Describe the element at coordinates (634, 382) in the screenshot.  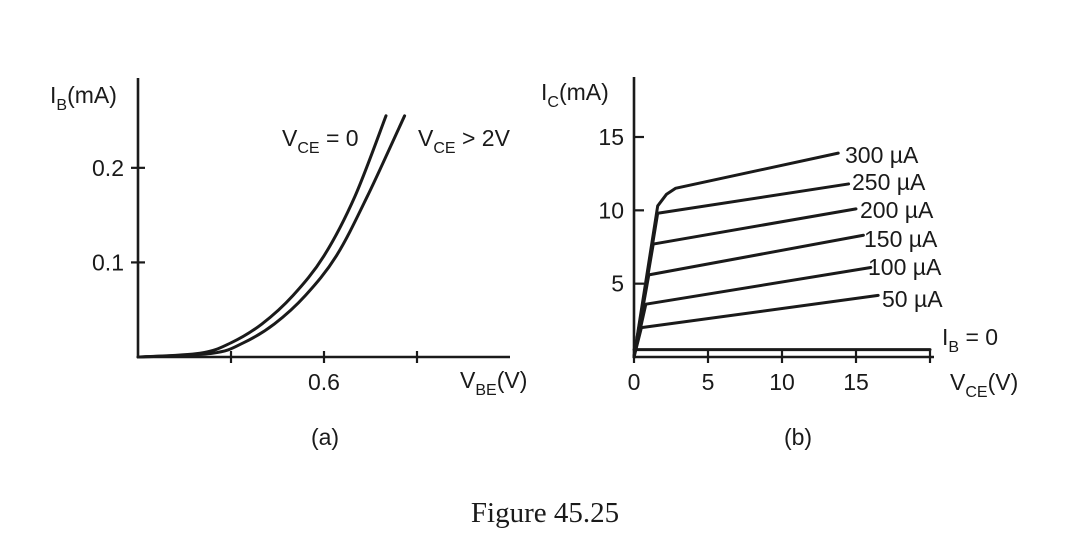
I see `x-tick-label: 0` at that location.